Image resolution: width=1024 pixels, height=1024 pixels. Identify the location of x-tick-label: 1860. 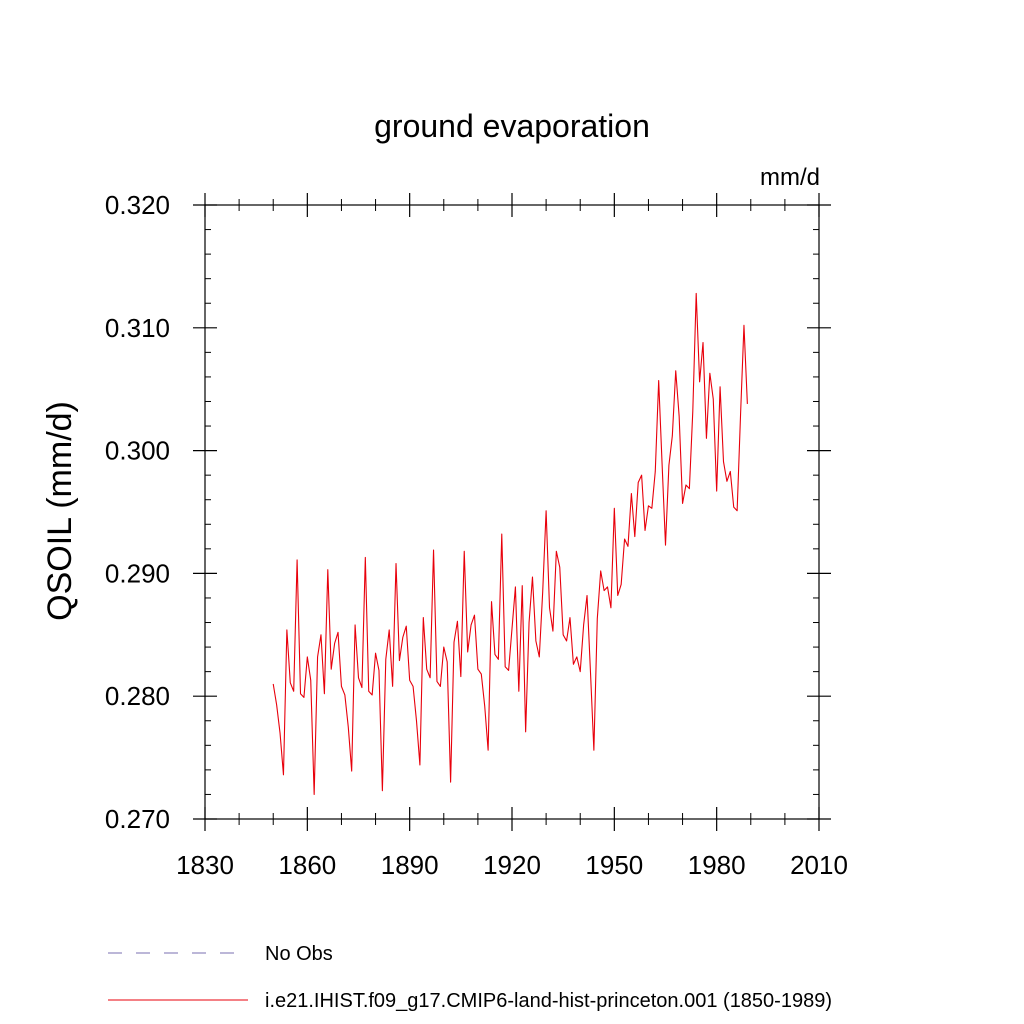
(307, 865).